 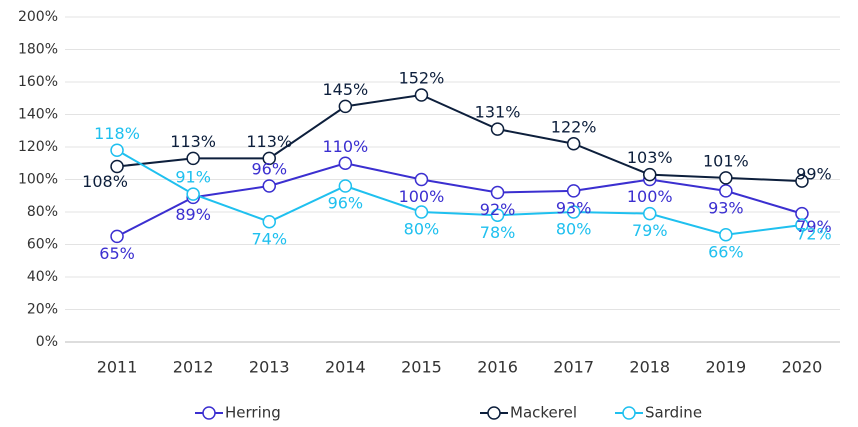 I want to click on y-tick-label: 0%, so click(x=47, y=342).